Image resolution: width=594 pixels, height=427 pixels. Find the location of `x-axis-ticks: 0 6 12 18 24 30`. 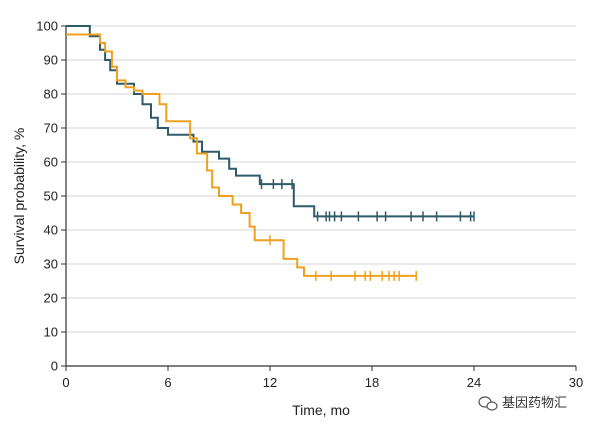

x-axis-ticks: 0 6 12 18 24 30 is located at coordinates (322, 378).